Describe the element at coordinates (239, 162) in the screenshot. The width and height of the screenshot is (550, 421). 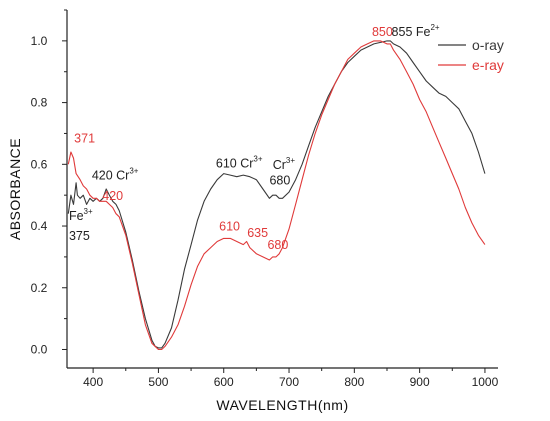
I see `peak-annotation: 610 Cr3+` at that location.